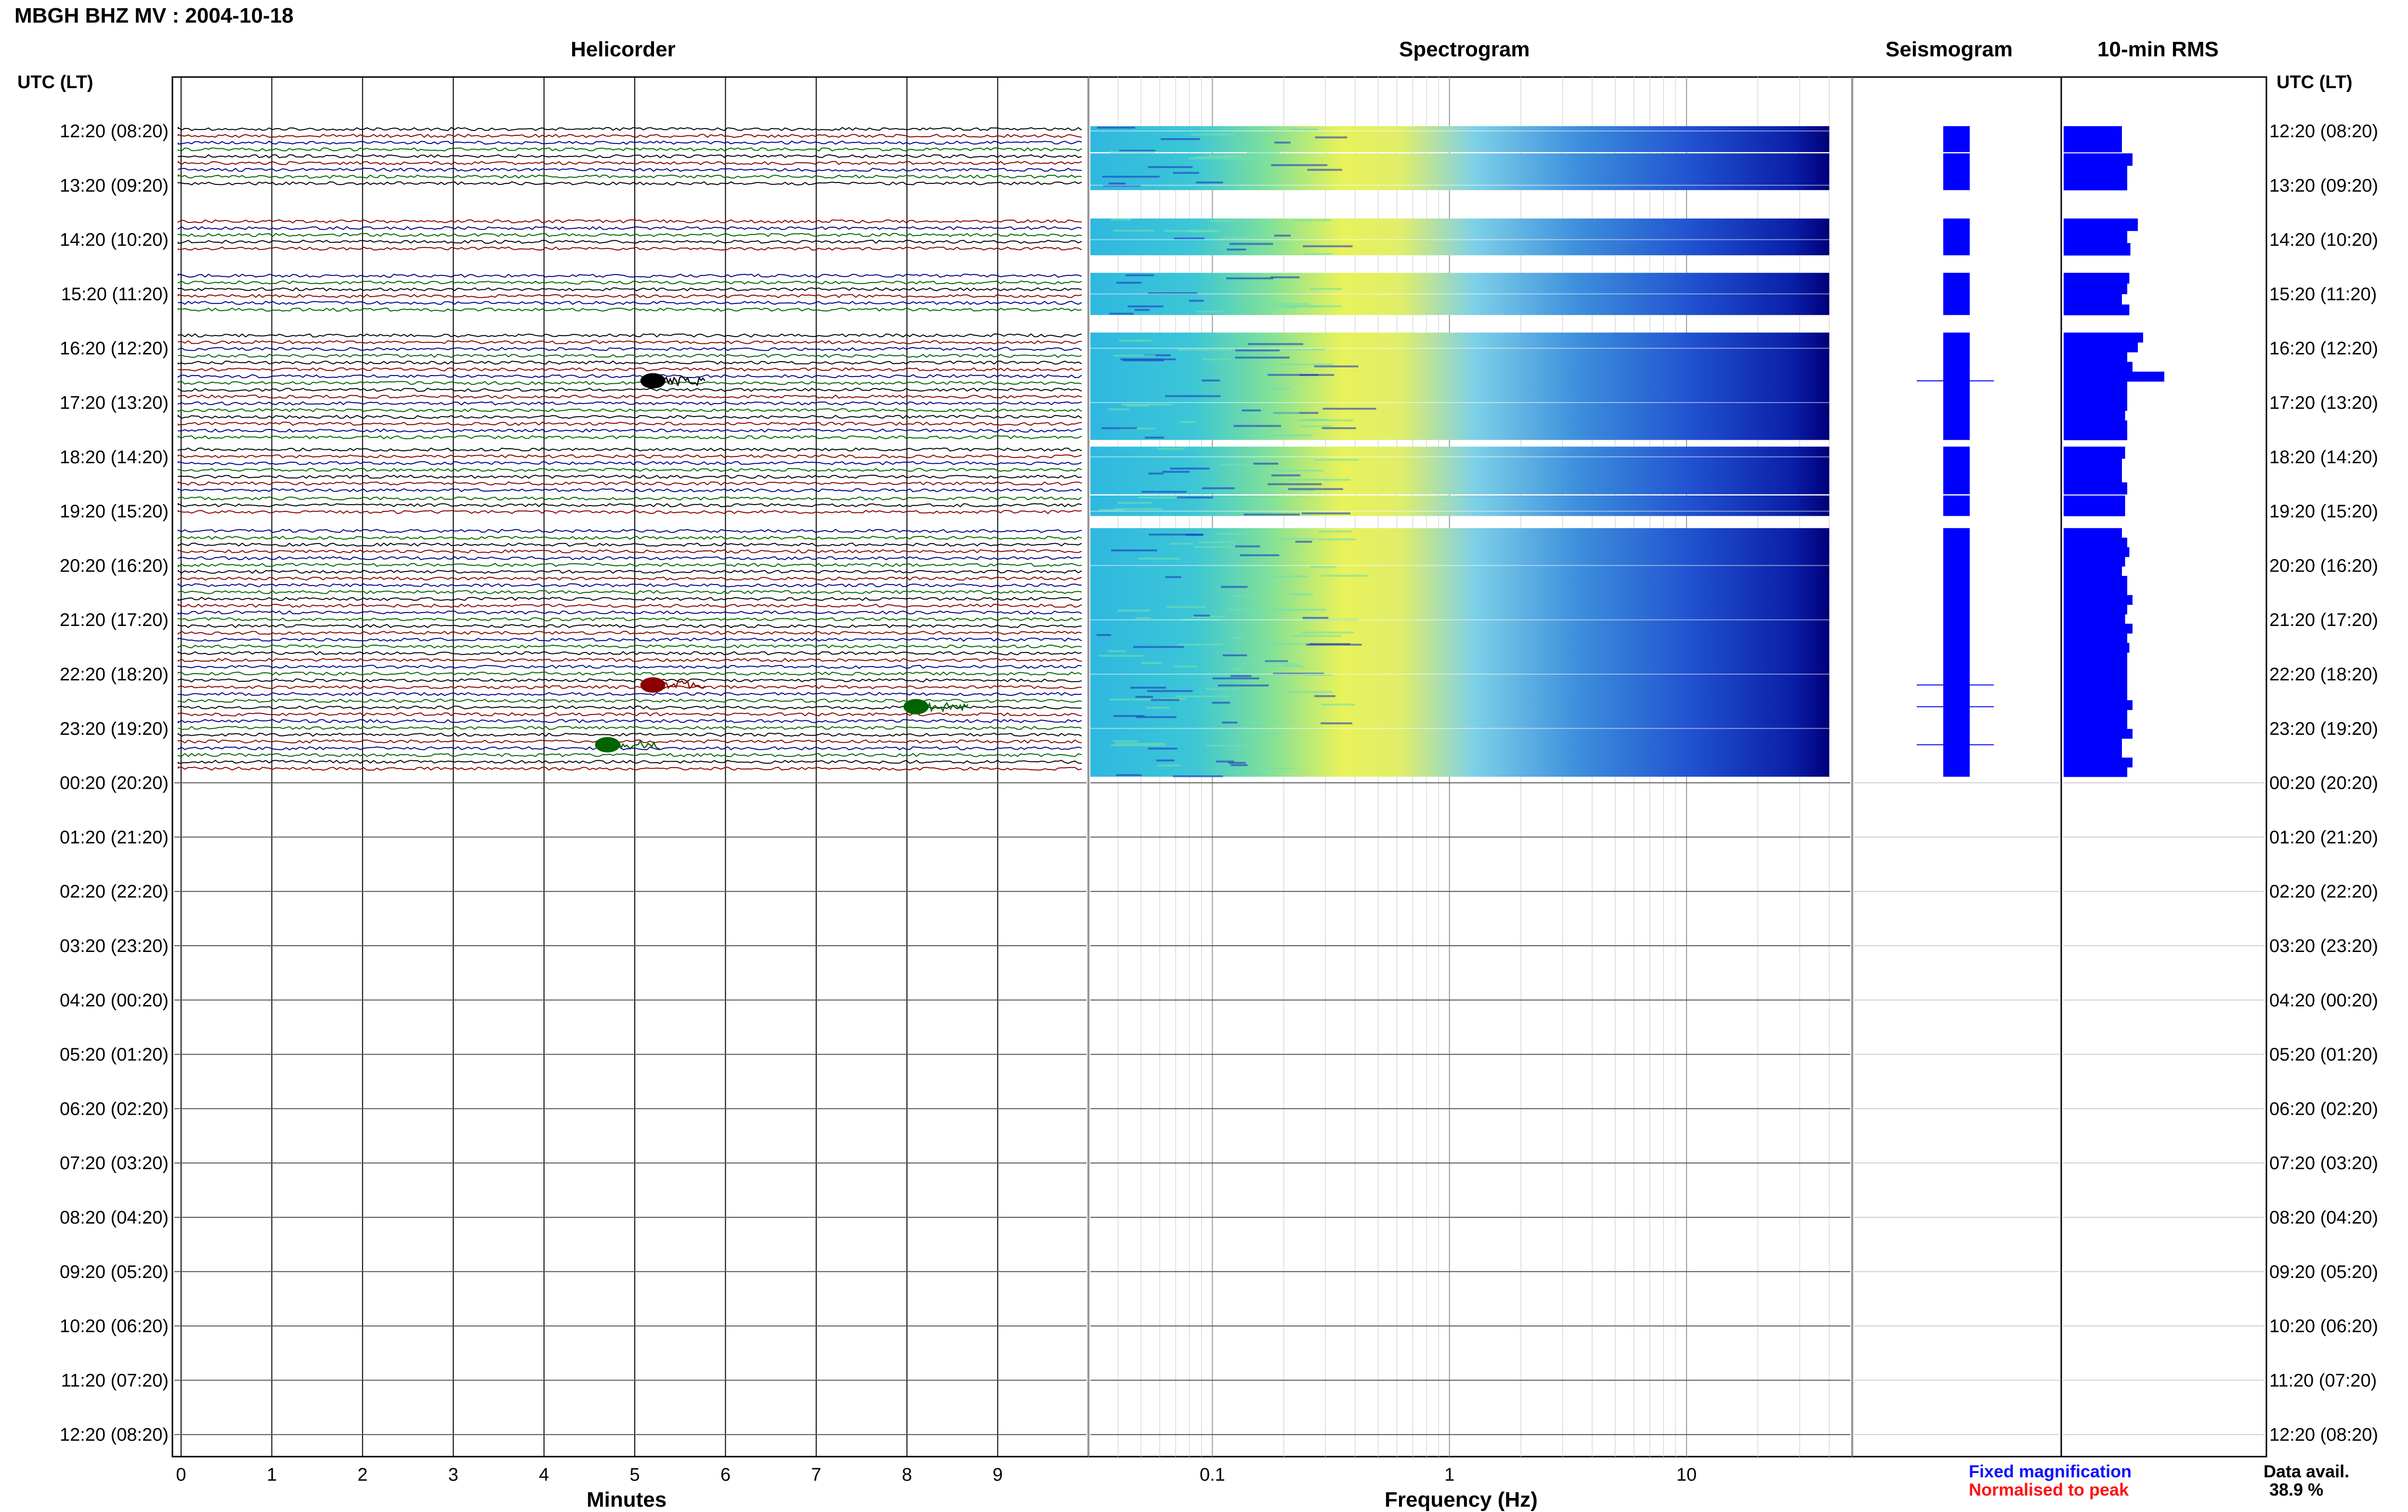 Image resolution: width=2408 pixels, height=1512 pixels. I want to click on time-label-left: 10:20 (06:20), so click(114, 1326).